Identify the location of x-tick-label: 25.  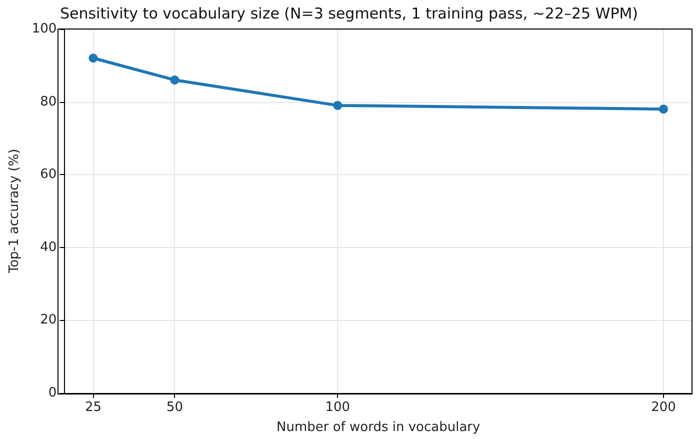
(93, 407).